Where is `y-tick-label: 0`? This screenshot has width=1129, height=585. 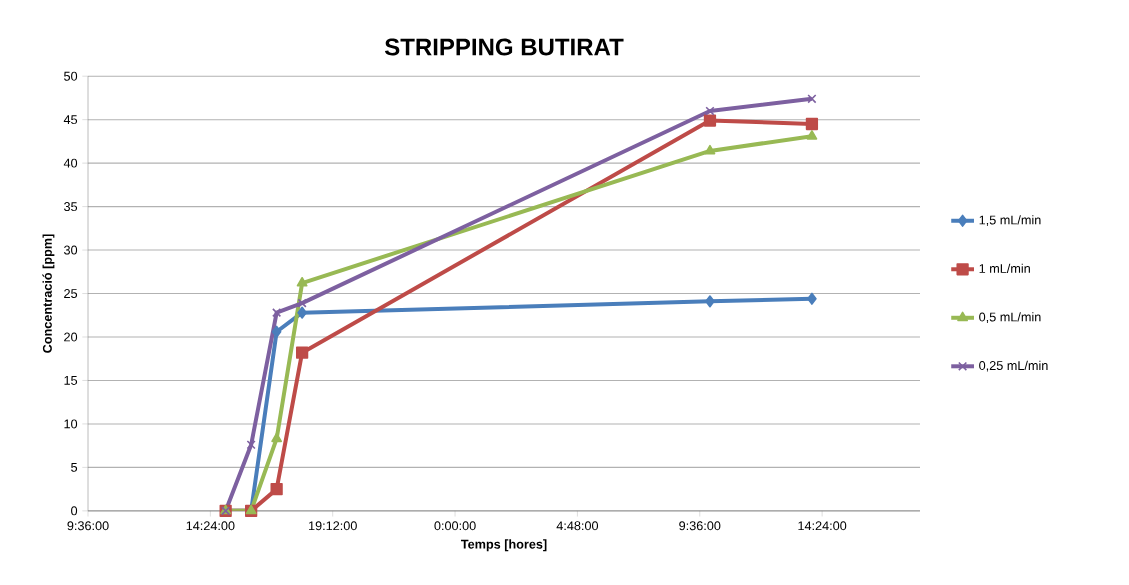 y-tick-label: 0 is located at coordinates (74, 511).